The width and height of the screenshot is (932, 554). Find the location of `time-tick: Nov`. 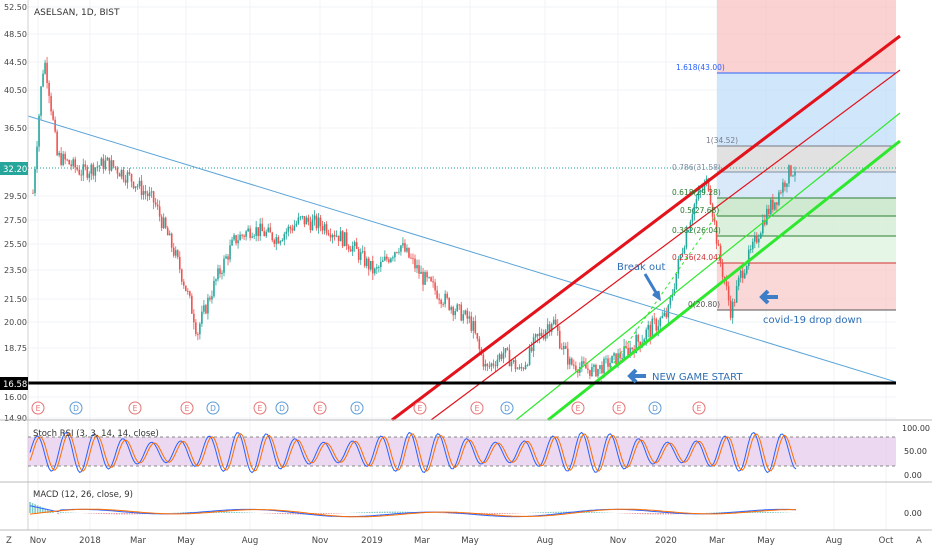

time-tick: Nov is located at coordinates (618, 541).